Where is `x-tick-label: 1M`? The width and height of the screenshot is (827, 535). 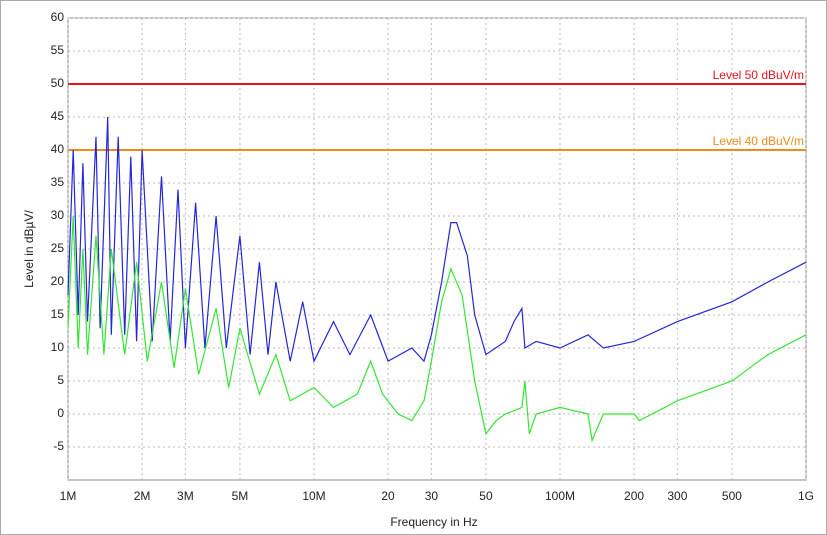 x-tick-label: 1M is located at coordinates (68, 496).